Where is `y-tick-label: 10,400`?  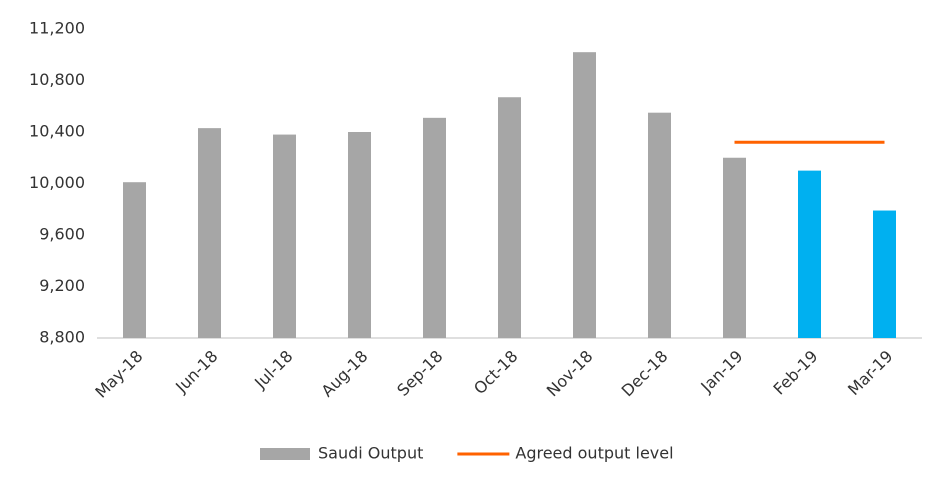
y-tick-label: 10,400 is located at coordinates (57, 131).